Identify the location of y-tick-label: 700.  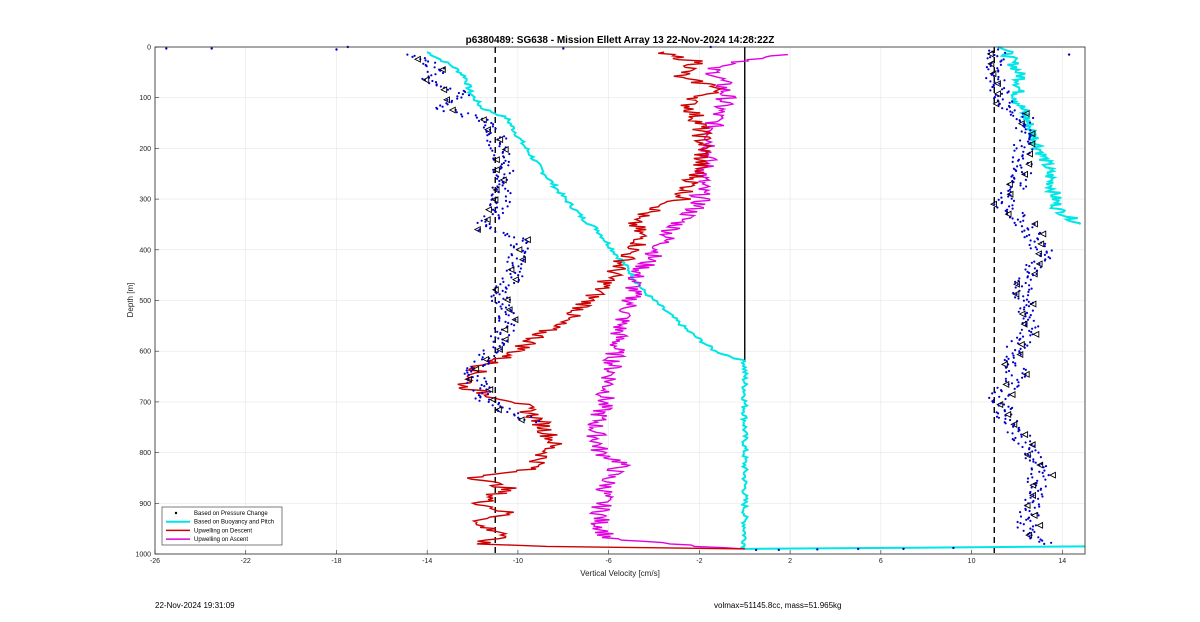
(145, 402).